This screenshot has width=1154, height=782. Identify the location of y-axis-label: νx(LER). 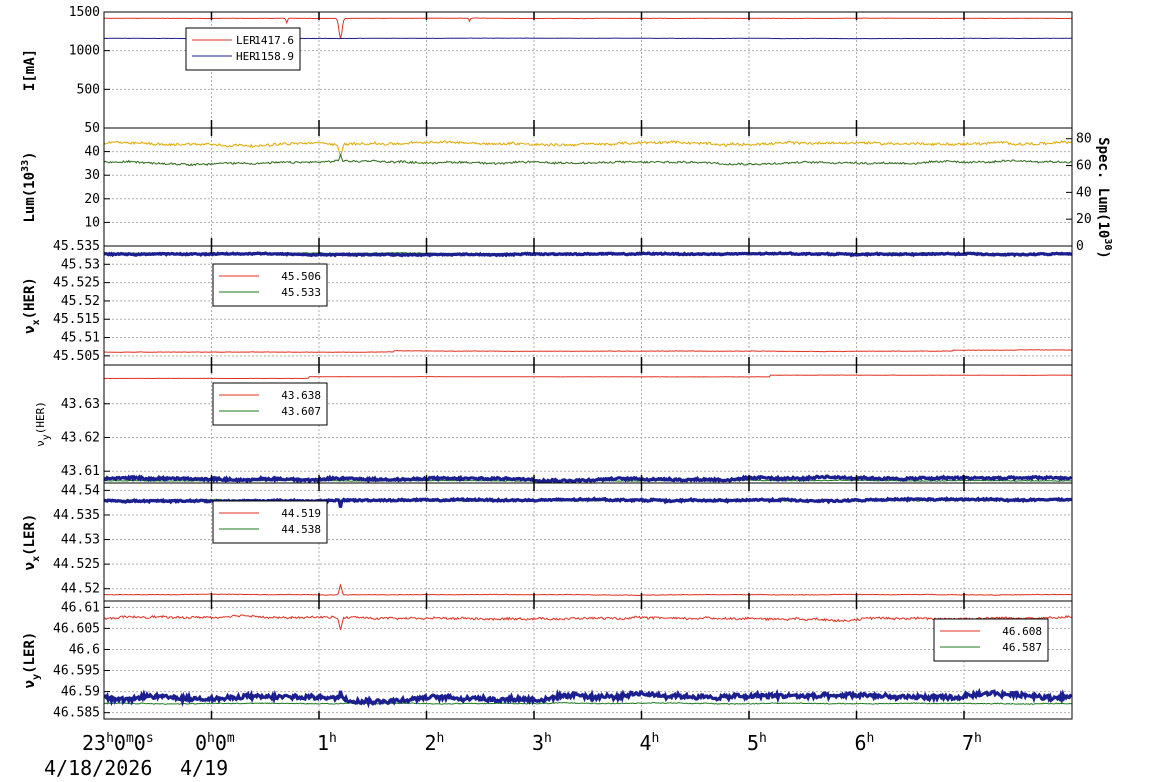
(32, 542).